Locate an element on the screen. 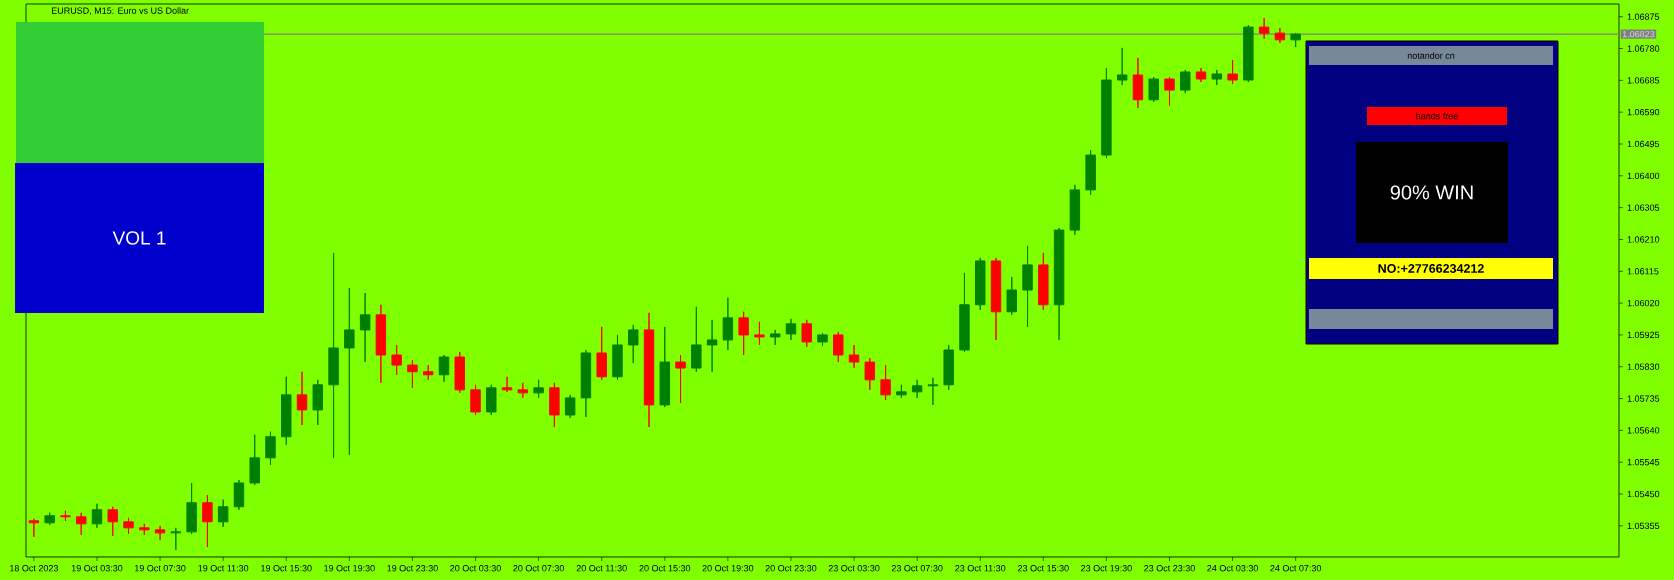 Image resolution: width=1674 pixels, height=580 pixels. x-tick-label: 20 Oct 19:30 is located at coordinates (728, 568).